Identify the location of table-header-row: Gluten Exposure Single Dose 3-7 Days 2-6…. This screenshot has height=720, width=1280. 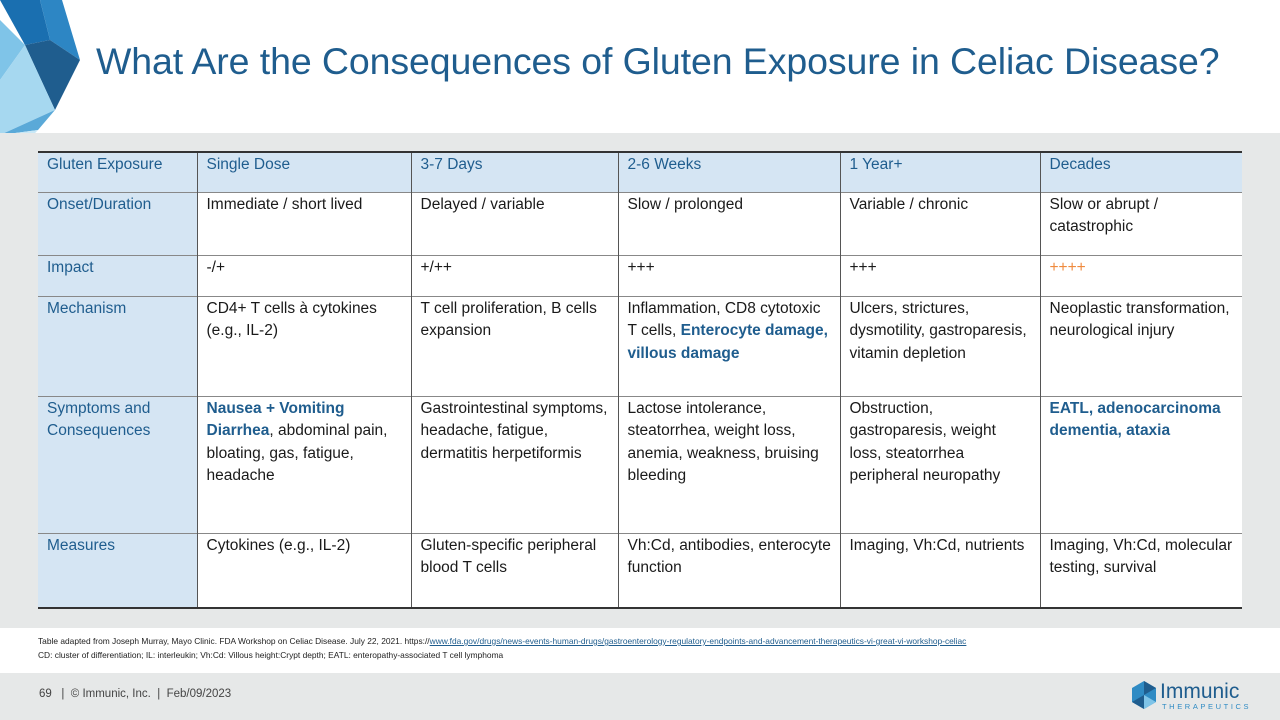
(640, 171).